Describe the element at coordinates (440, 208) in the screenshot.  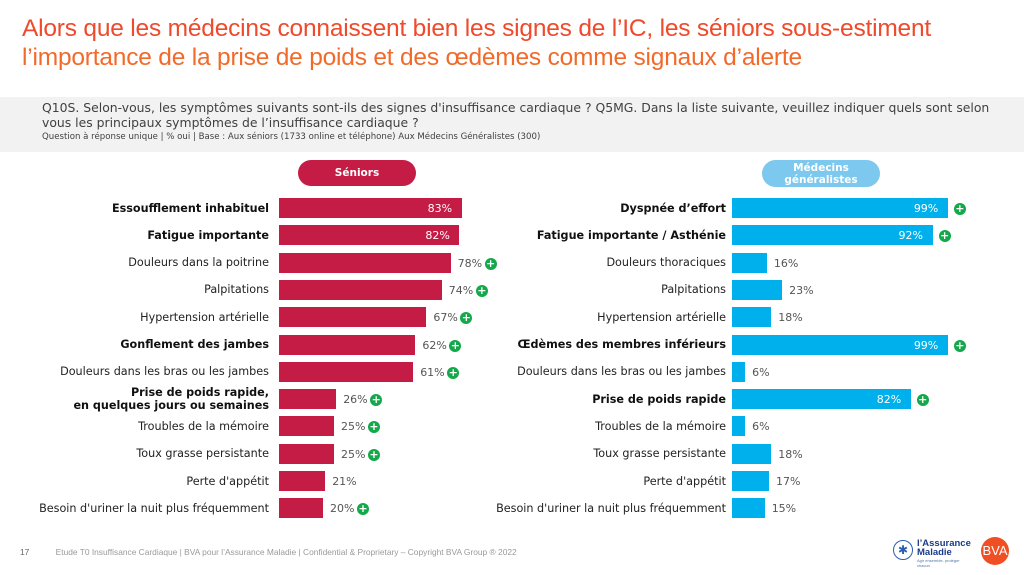
I see `seniors-value-label: 83%` at that location.